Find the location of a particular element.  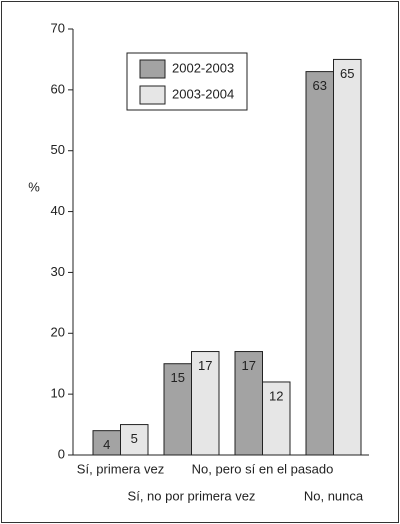

x-tick-label: Sí, primera vez is located at coordinates (120, 468).